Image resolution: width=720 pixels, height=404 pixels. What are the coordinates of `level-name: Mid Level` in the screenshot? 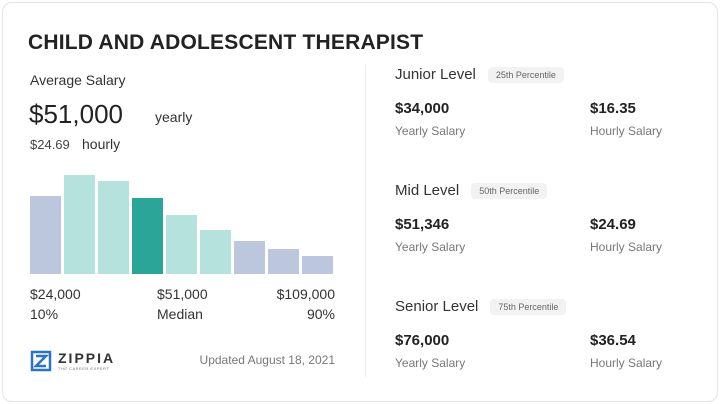 It's located at (427, 190).